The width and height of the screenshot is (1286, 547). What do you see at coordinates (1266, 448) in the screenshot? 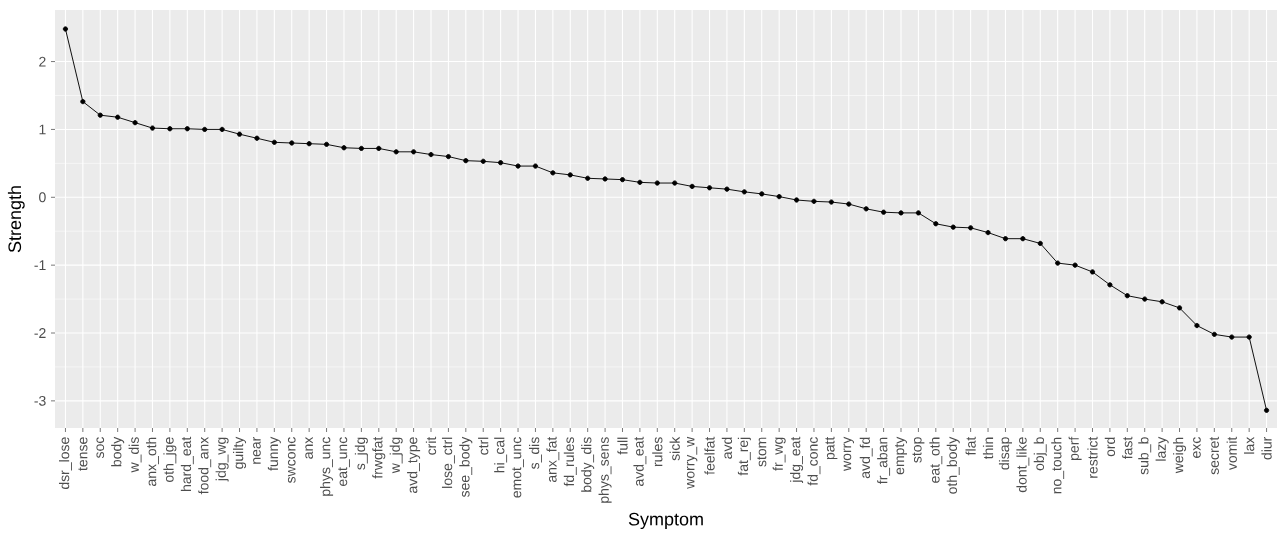
I see `x-tick-label: diur` at bounding box center [1266, 448].